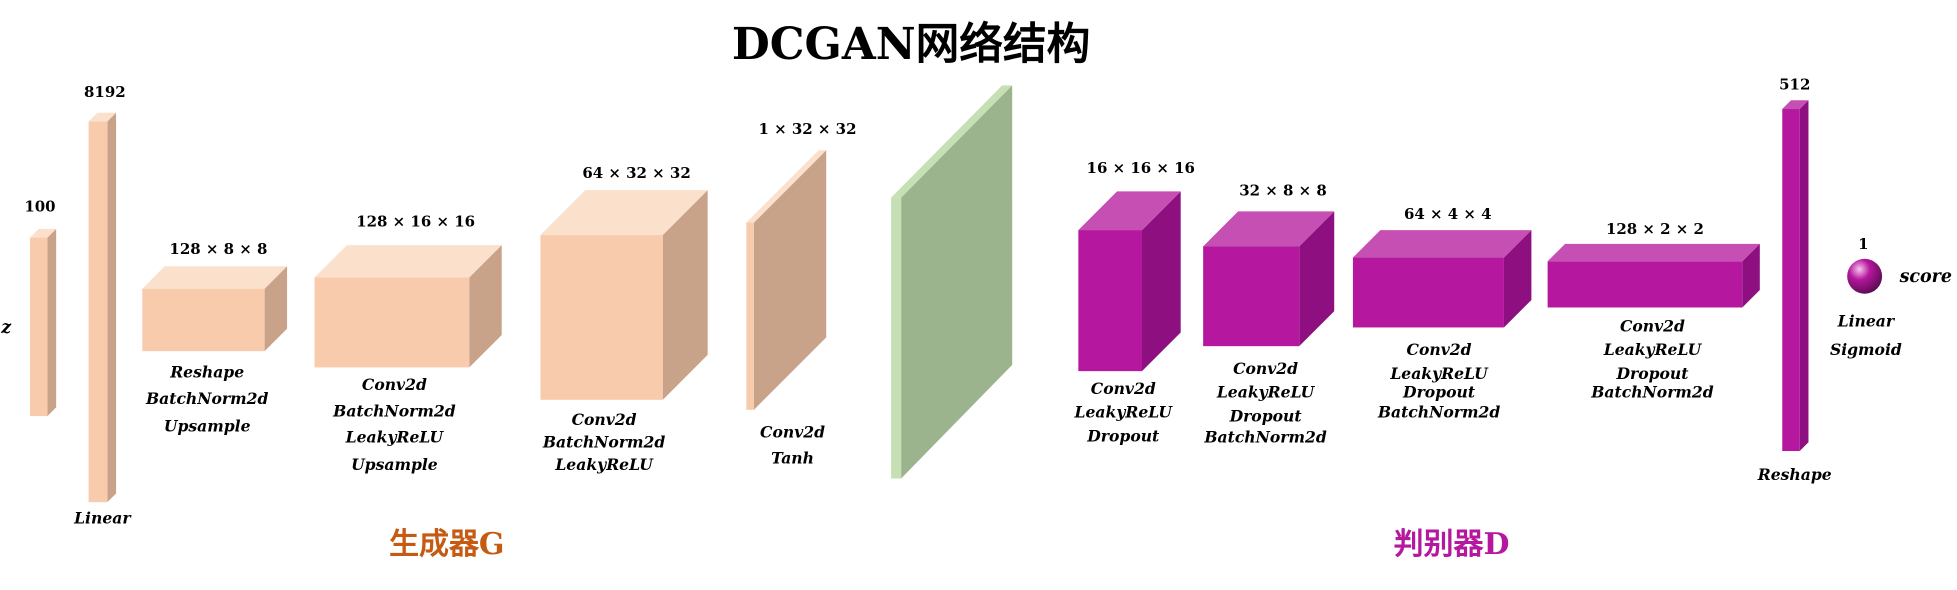 This screenshot has width=1957, height=590. Describe the element at coordinates (6, 328) in the screenshot. I see `input-label: z` at that location.